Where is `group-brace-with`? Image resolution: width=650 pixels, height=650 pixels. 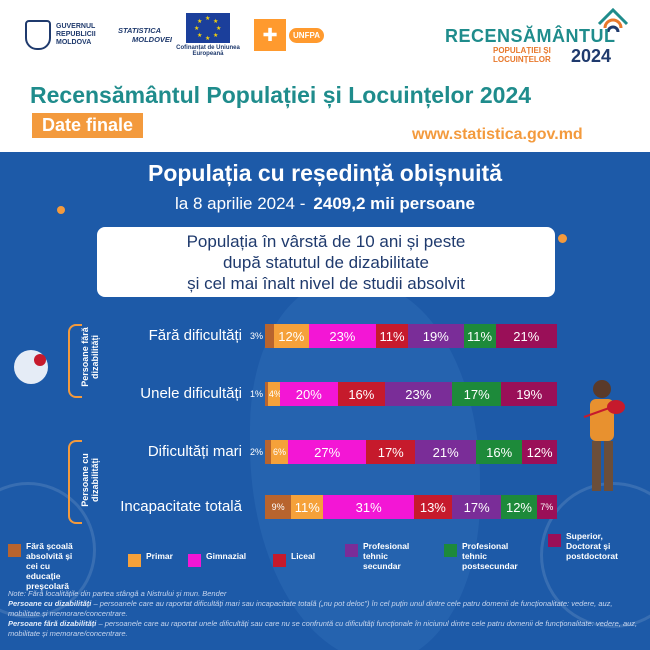
group-brace-with is located at coordinates (75, 482).